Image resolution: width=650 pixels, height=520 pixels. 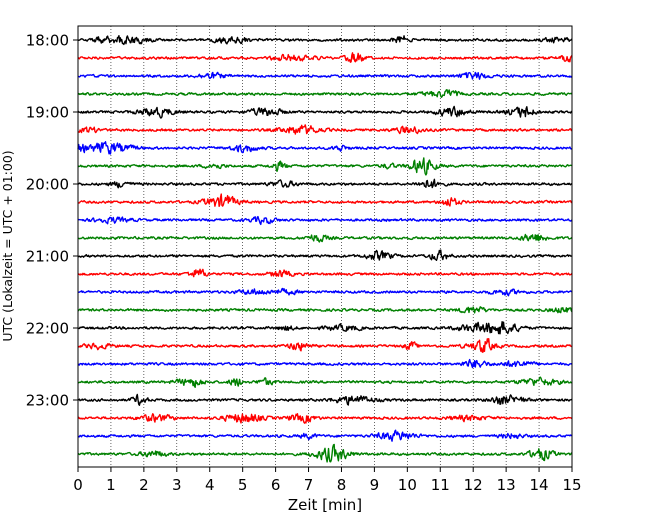 What do you see at coordinates (375, 485) in the screenshot?
I see `x-tick-label-9: 9` at bounding box center [375, 485].